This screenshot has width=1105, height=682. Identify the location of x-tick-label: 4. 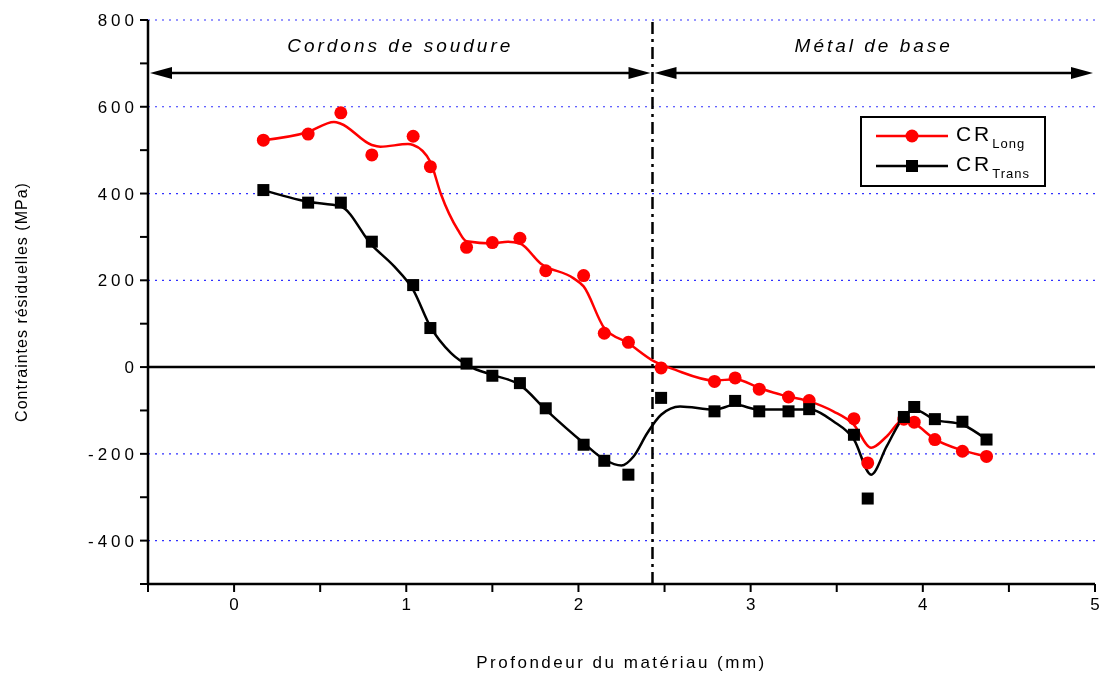
(923, 605).